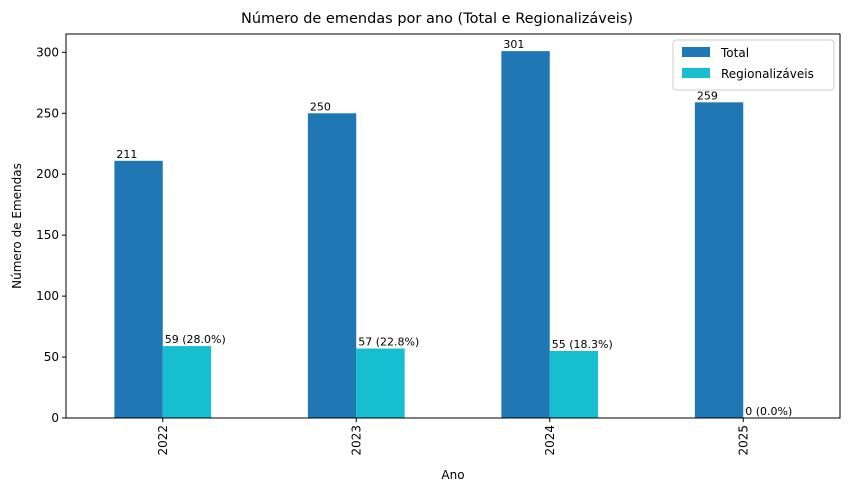 This screenshot has width=850, height=492. Describe the element at coordinates (734, 53) in the screenshot. I see `legend-label: Total` at that location.